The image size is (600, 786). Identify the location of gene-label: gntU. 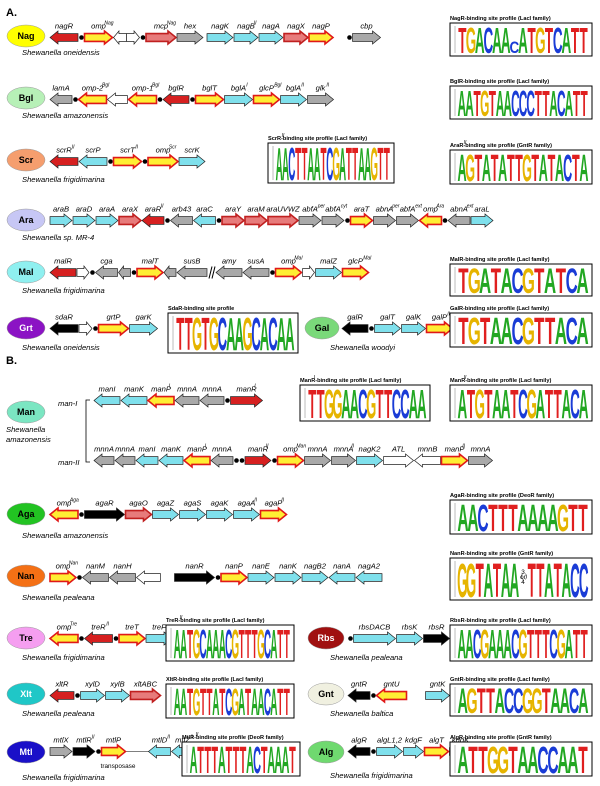
(391, 684).